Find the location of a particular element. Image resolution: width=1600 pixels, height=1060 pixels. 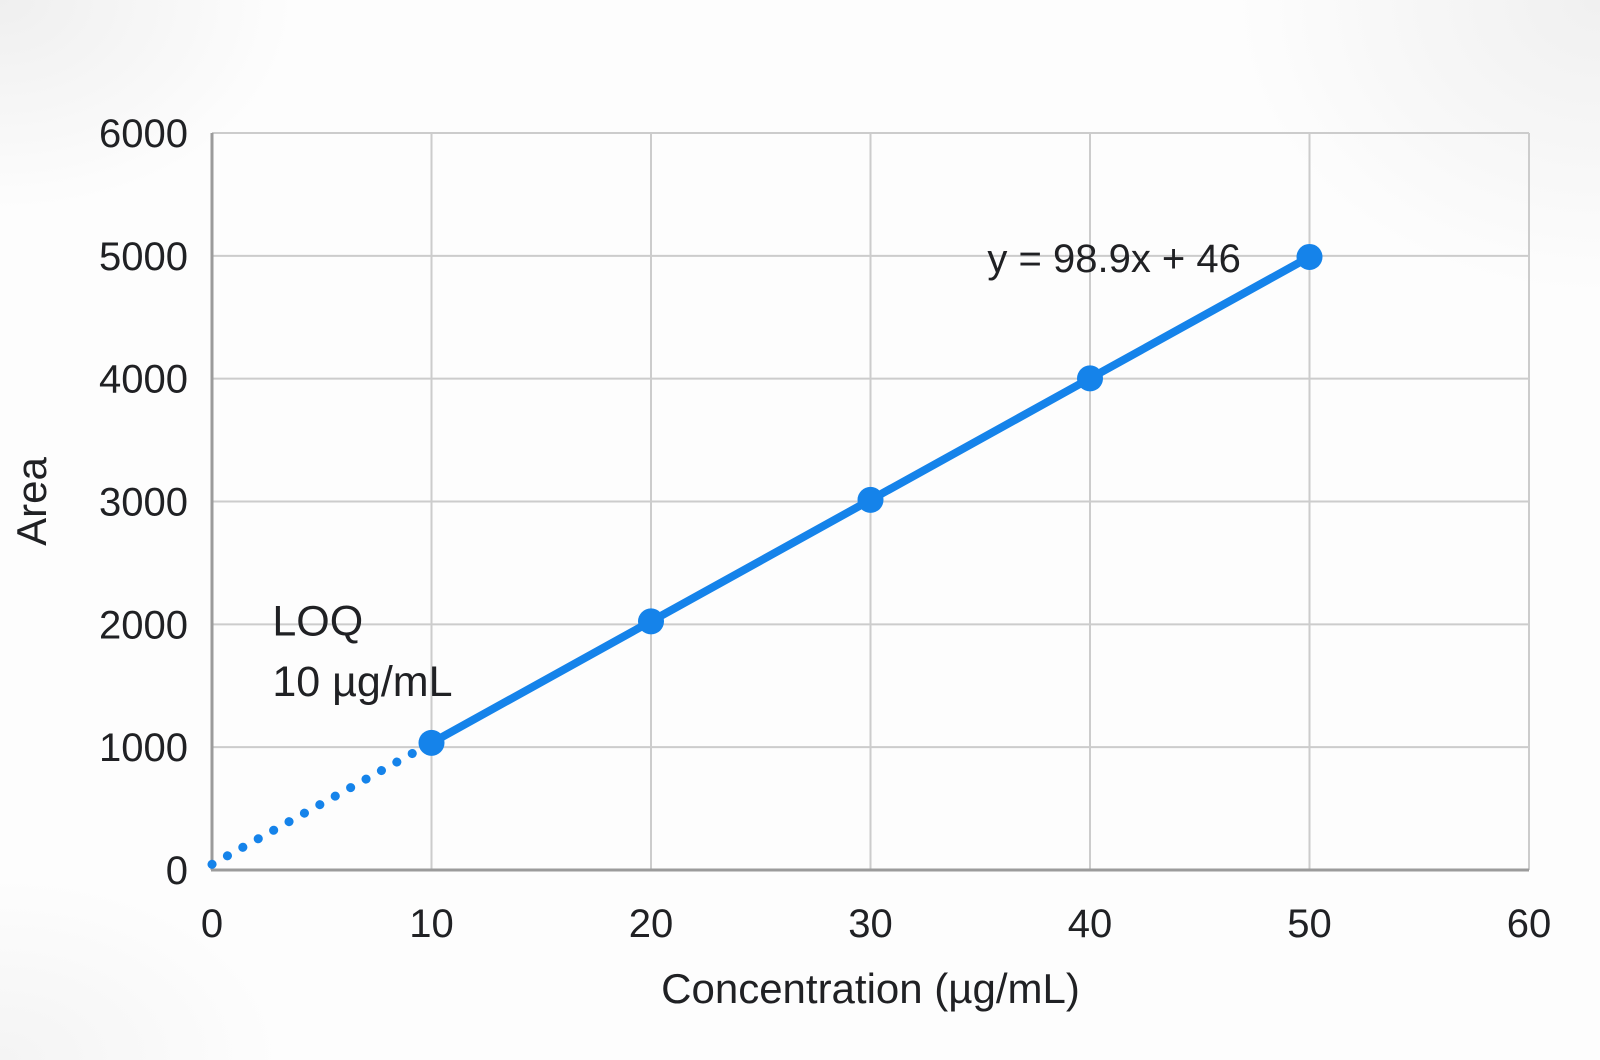

x-tick-label: 50 is located at coordinates (1309, 924).